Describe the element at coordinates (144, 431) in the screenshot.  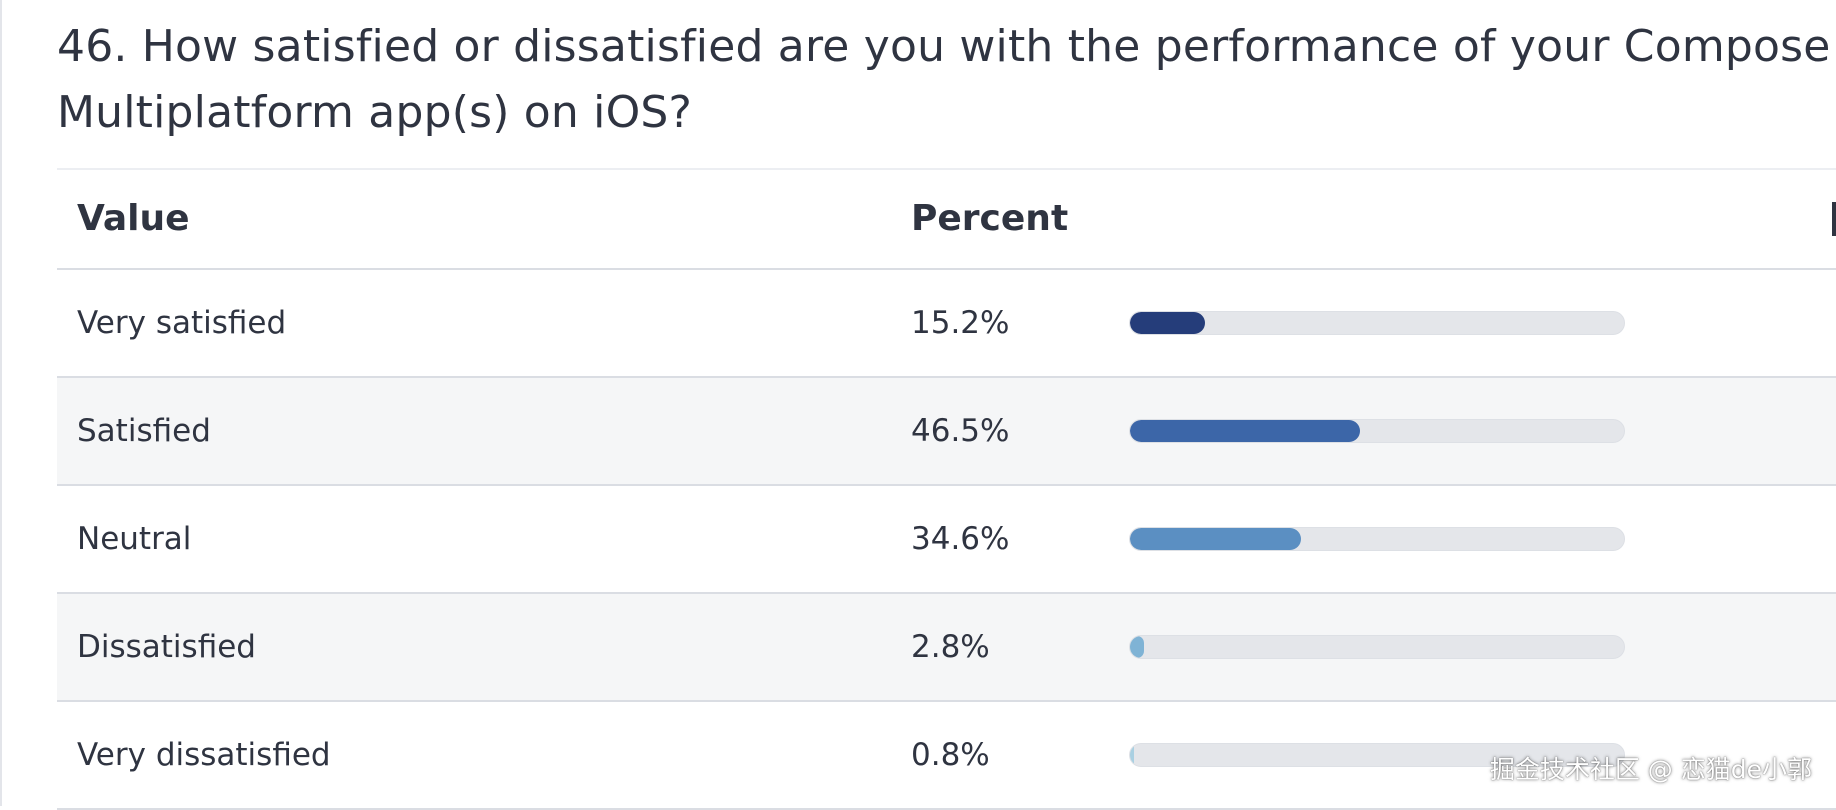
I see `row-label: Satisfied` at that location.